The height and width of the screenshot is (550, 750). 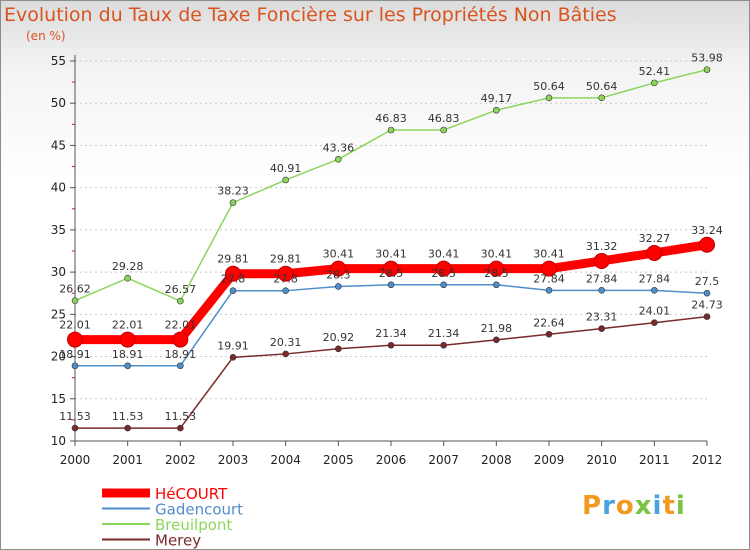 What do you see at coordinates (285, 460) in the screenshot?
I see `x-tick-label: 2004` at bounding box center [285, 460].